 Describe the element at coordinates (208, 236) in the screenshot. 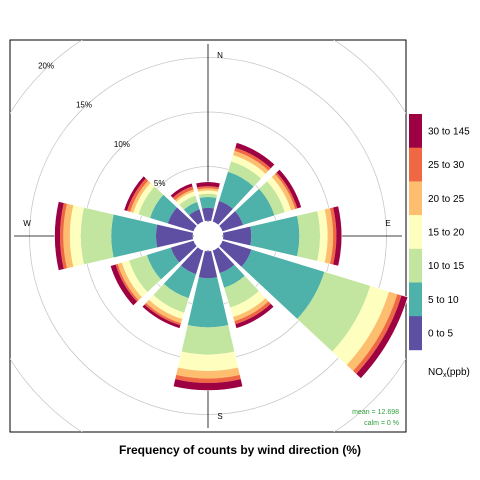

I see `rose-centre` at that location.